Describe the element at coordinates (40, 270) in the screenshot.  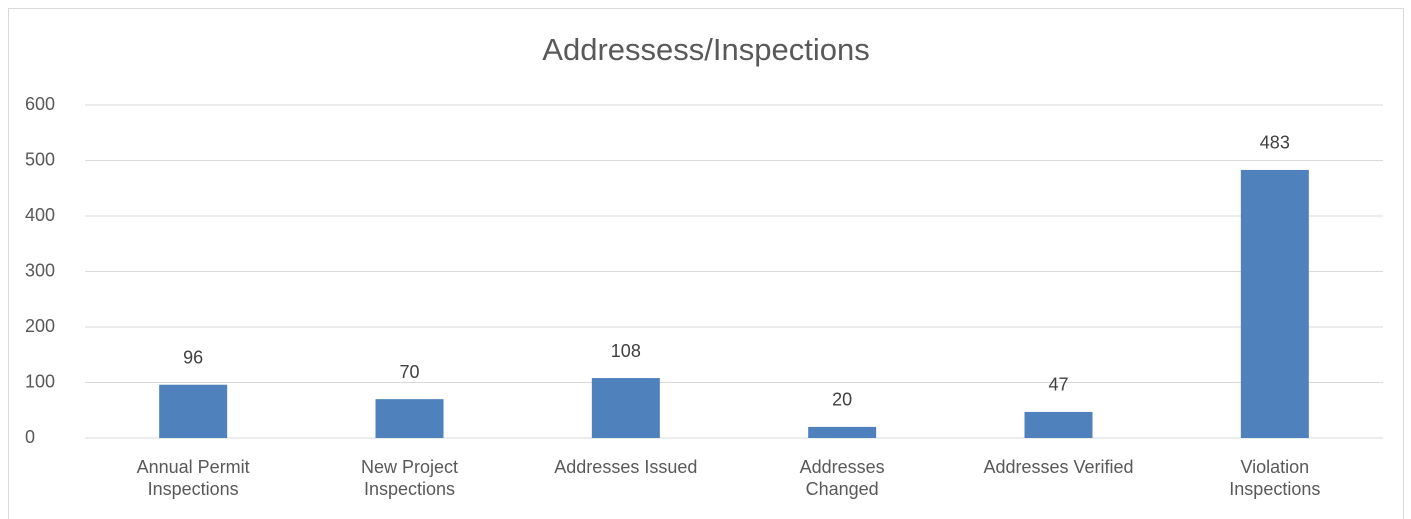
I see `y-tick-label: 300` at that location.